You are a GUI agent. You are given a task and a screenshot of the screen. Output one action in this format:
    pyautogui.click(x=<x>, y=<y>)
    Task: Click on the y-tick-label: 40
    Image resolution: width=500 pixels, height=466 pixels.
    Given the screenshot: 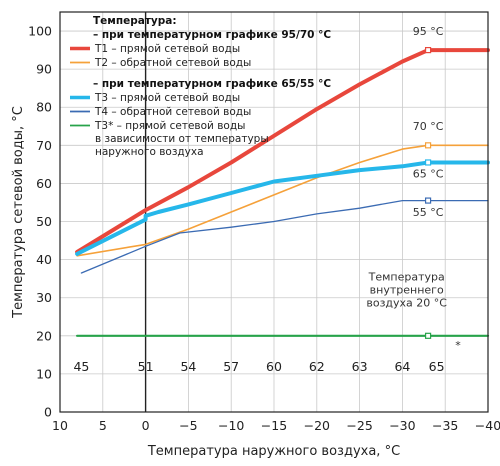 What is the action you would take?
    pyautogui.click(x=44, y=259)
    